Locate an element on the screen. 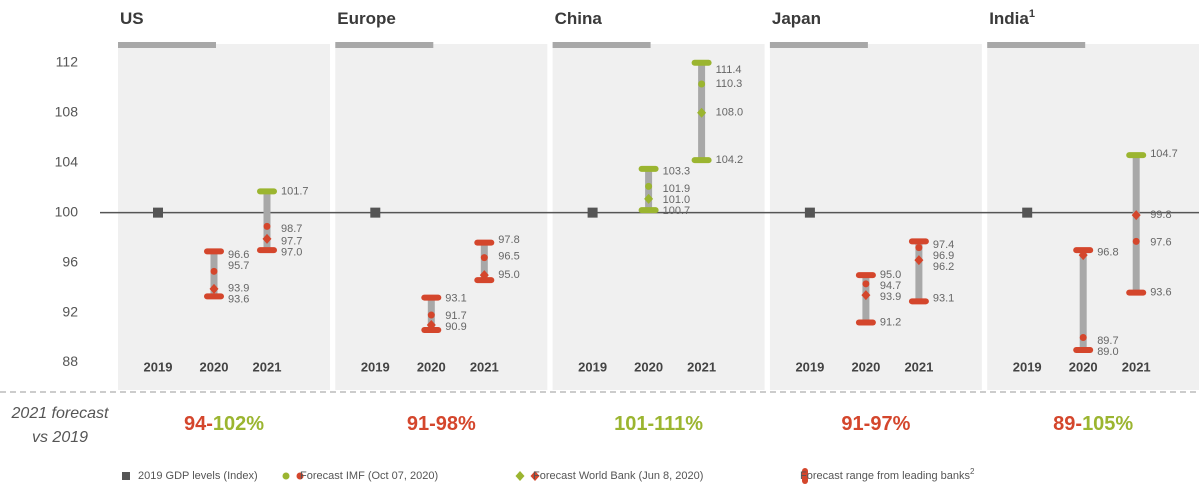  summary-part: 91-97% is located at coordinates (875, 424).